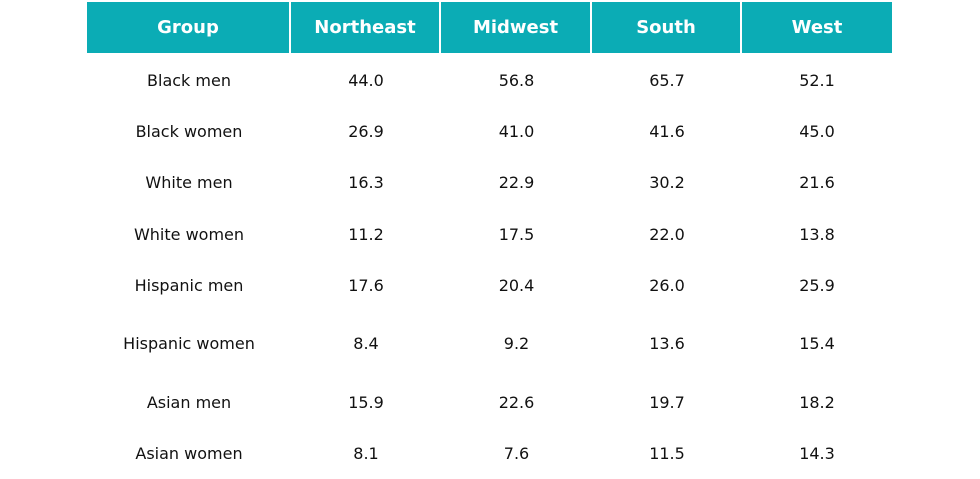 This screenshot has height=479, width=980. Describe the element at coordinates (516, 182) in the screenshot. I see `table-cell: 22.9` at that location.